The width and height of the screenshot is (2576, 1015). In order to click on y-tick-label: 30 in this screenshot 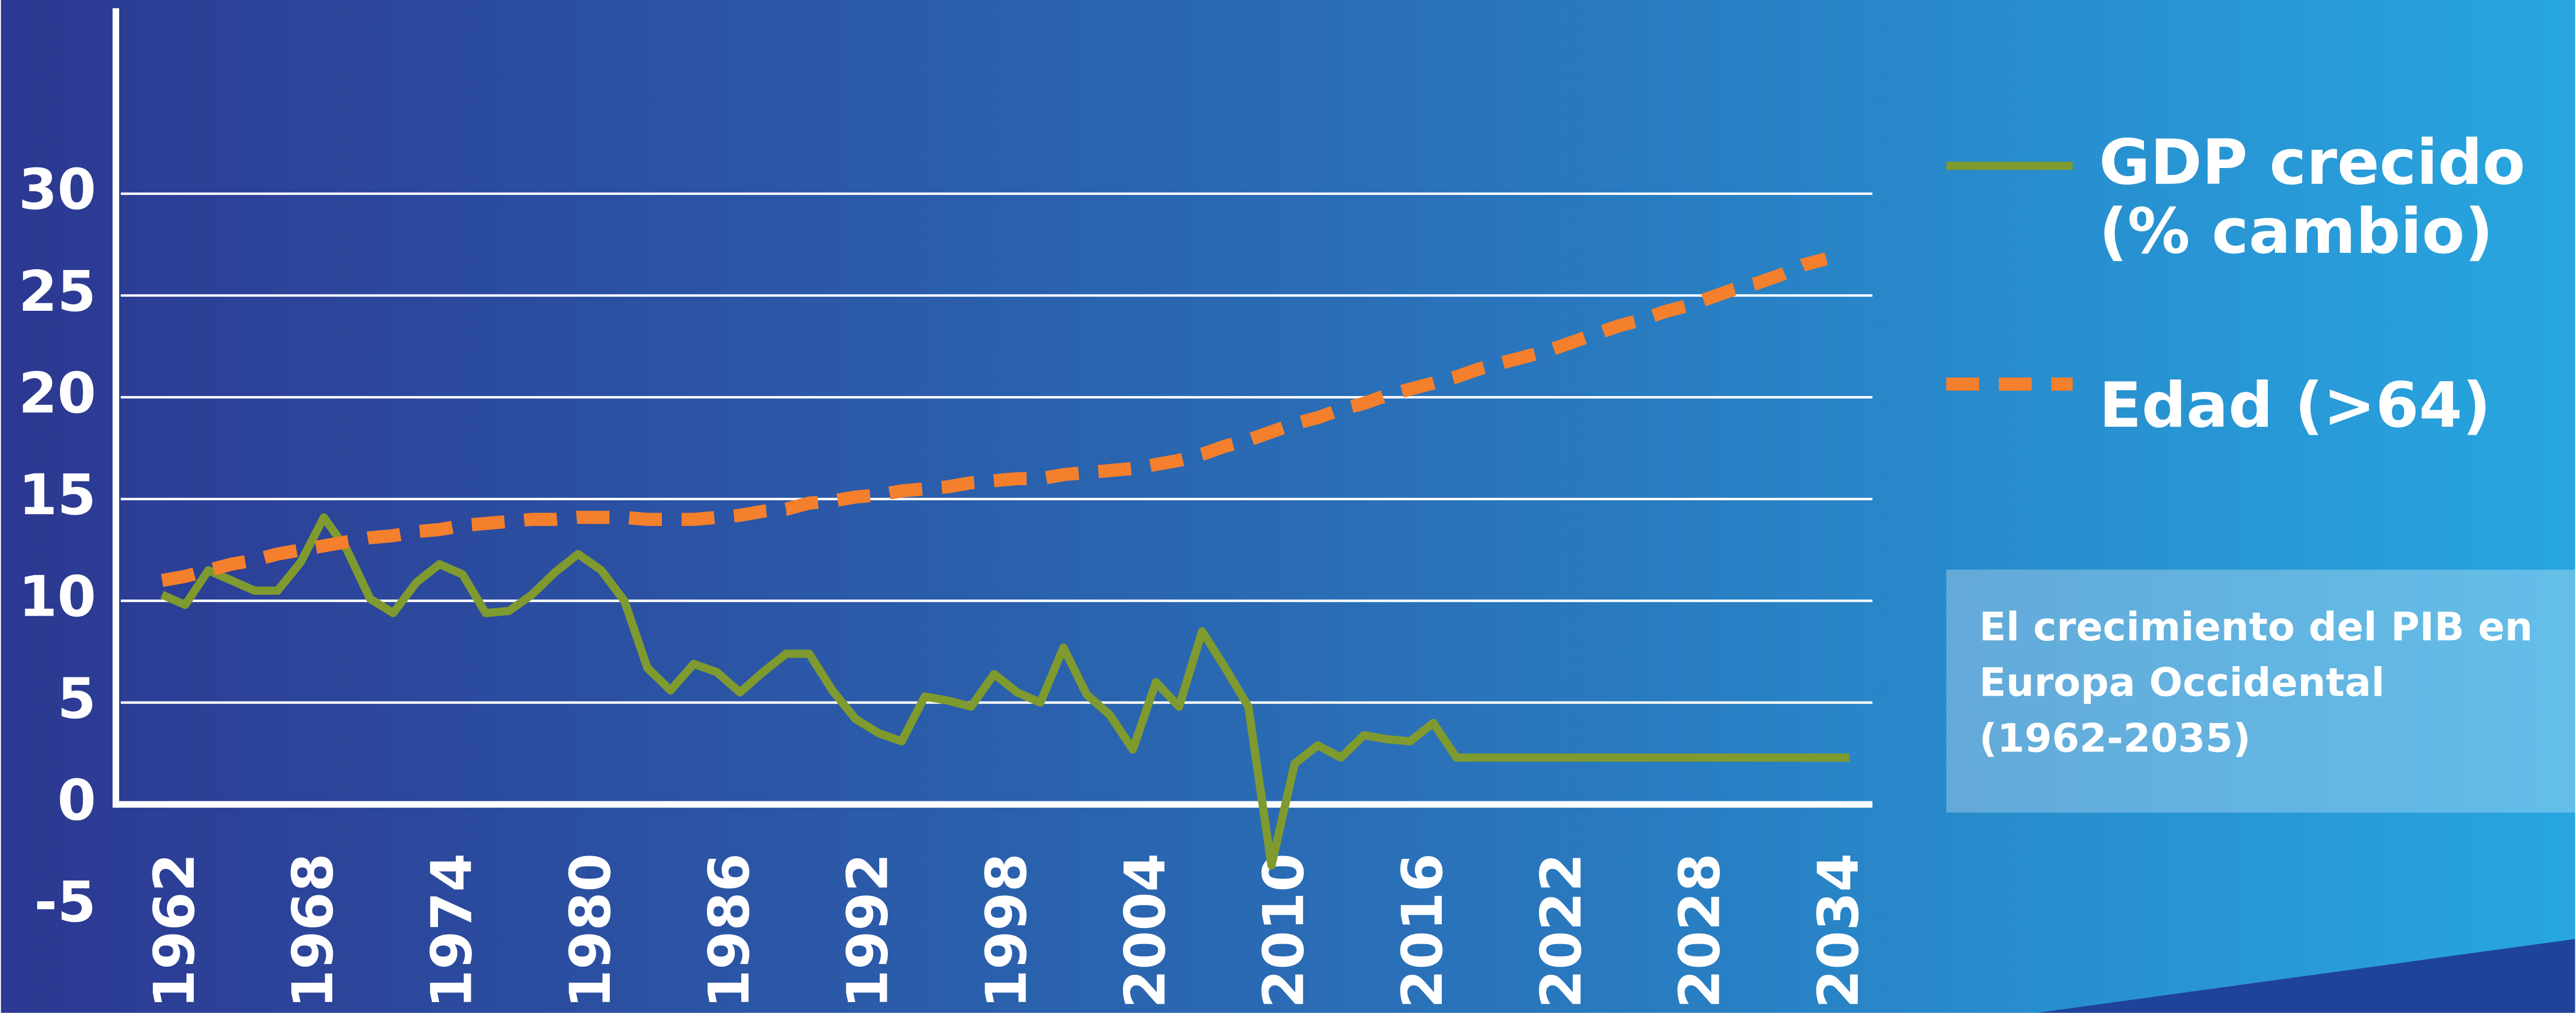, I will do `click(57, 189)`.